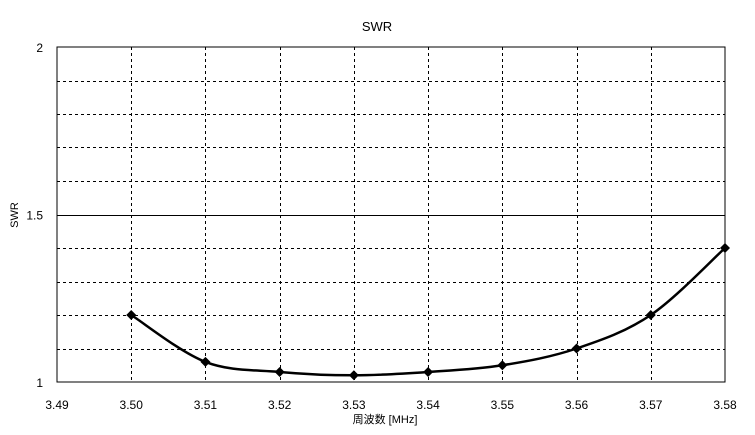 The height and width of the screenshot is (435, 755). I want to click on x-tick-label: 3.58, so click(725, 405).